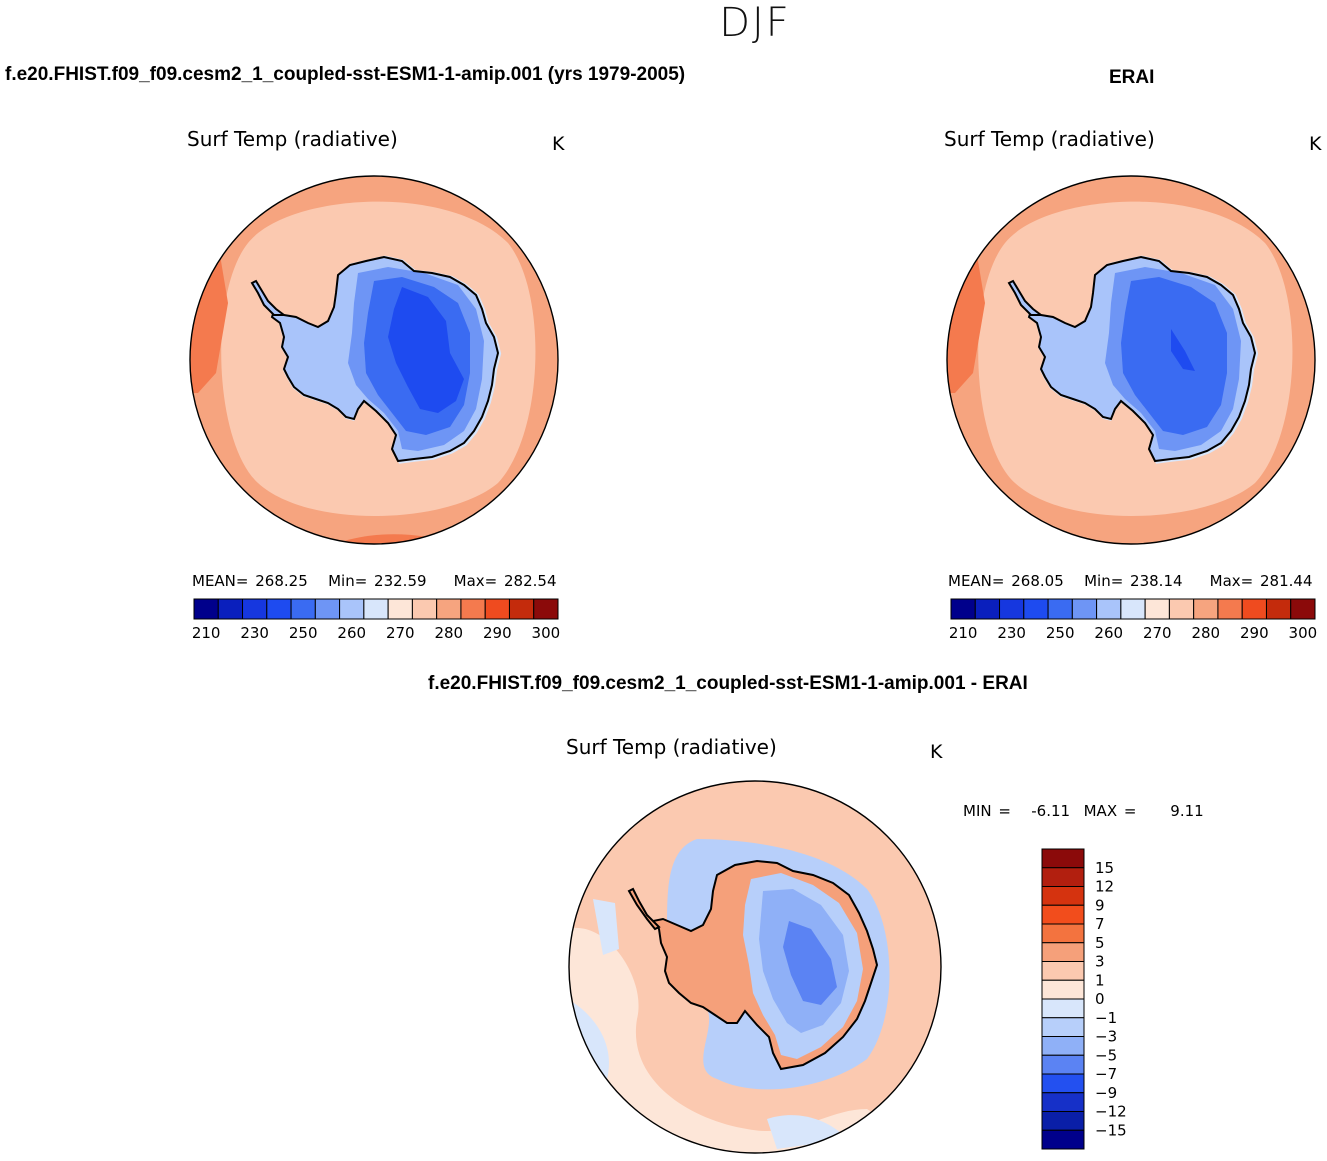  I want to click on diff-colorbar-label: −7, so click(1106, 1074).